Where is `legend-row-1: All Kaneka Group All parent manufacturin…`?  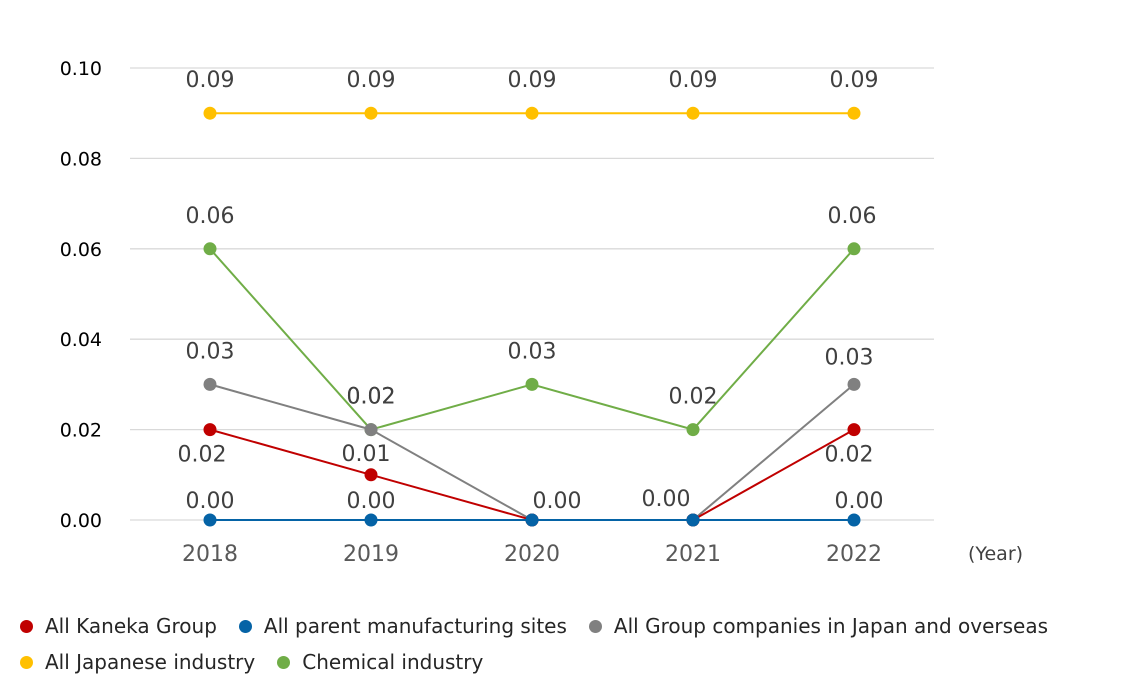
legend-row-1: All Kaneka Group All parent manufacturin… is located at coordinates (580, 626).